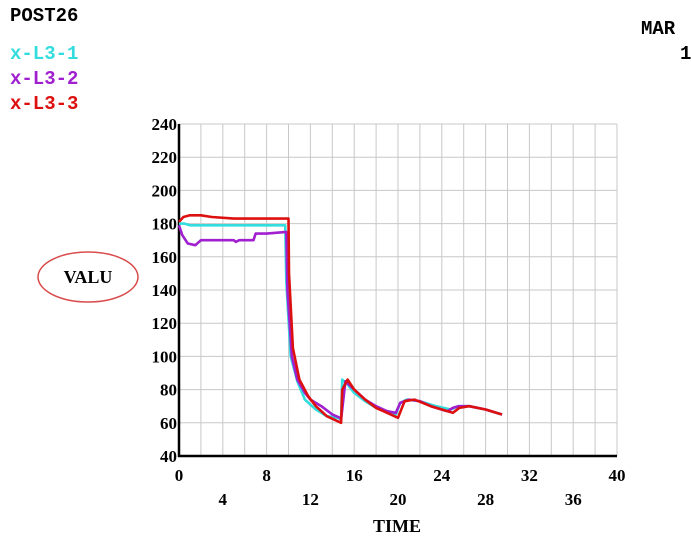 The image size is (691, 556). What do you see at coordinates (266, 475) in the screenshot?
I see `x-tick-label: 8` at bounding box center [266, 475].